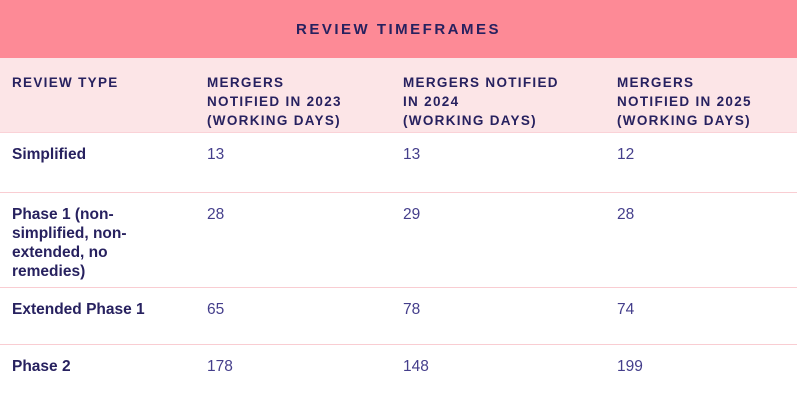 The image size is (800, 407). Describe the element at coordinates (630, 366) in the screenshot. I see `cell-value: 199` at that location.